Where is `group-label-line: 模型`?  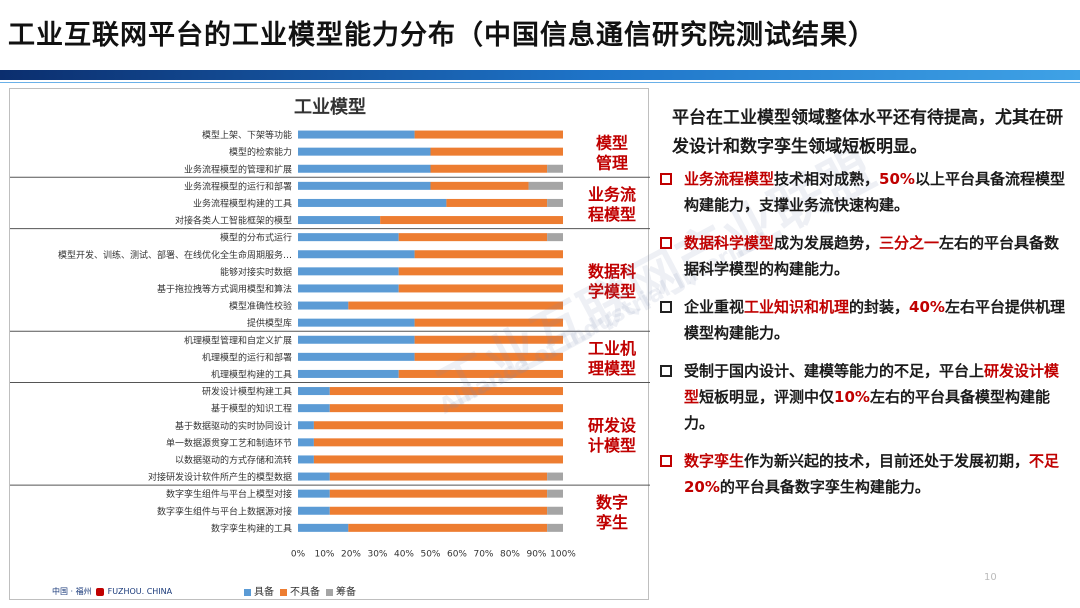
group-label-line: 模型 is located at coordinates (612, 143).